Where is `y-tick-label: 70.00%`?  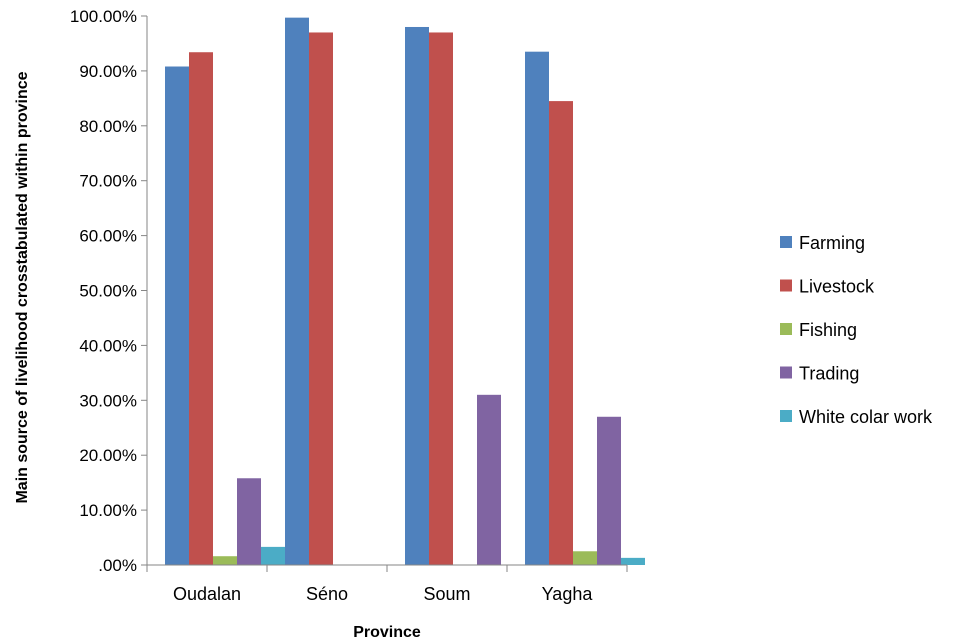 y-tick-label: 70.00% is located at coordinates (108, 181).